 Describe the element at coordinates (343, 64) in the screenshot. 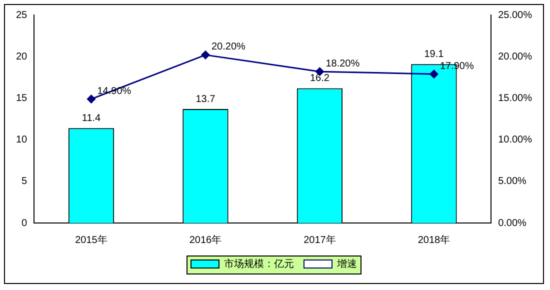

I see `data-label: 18.20%` at that location.